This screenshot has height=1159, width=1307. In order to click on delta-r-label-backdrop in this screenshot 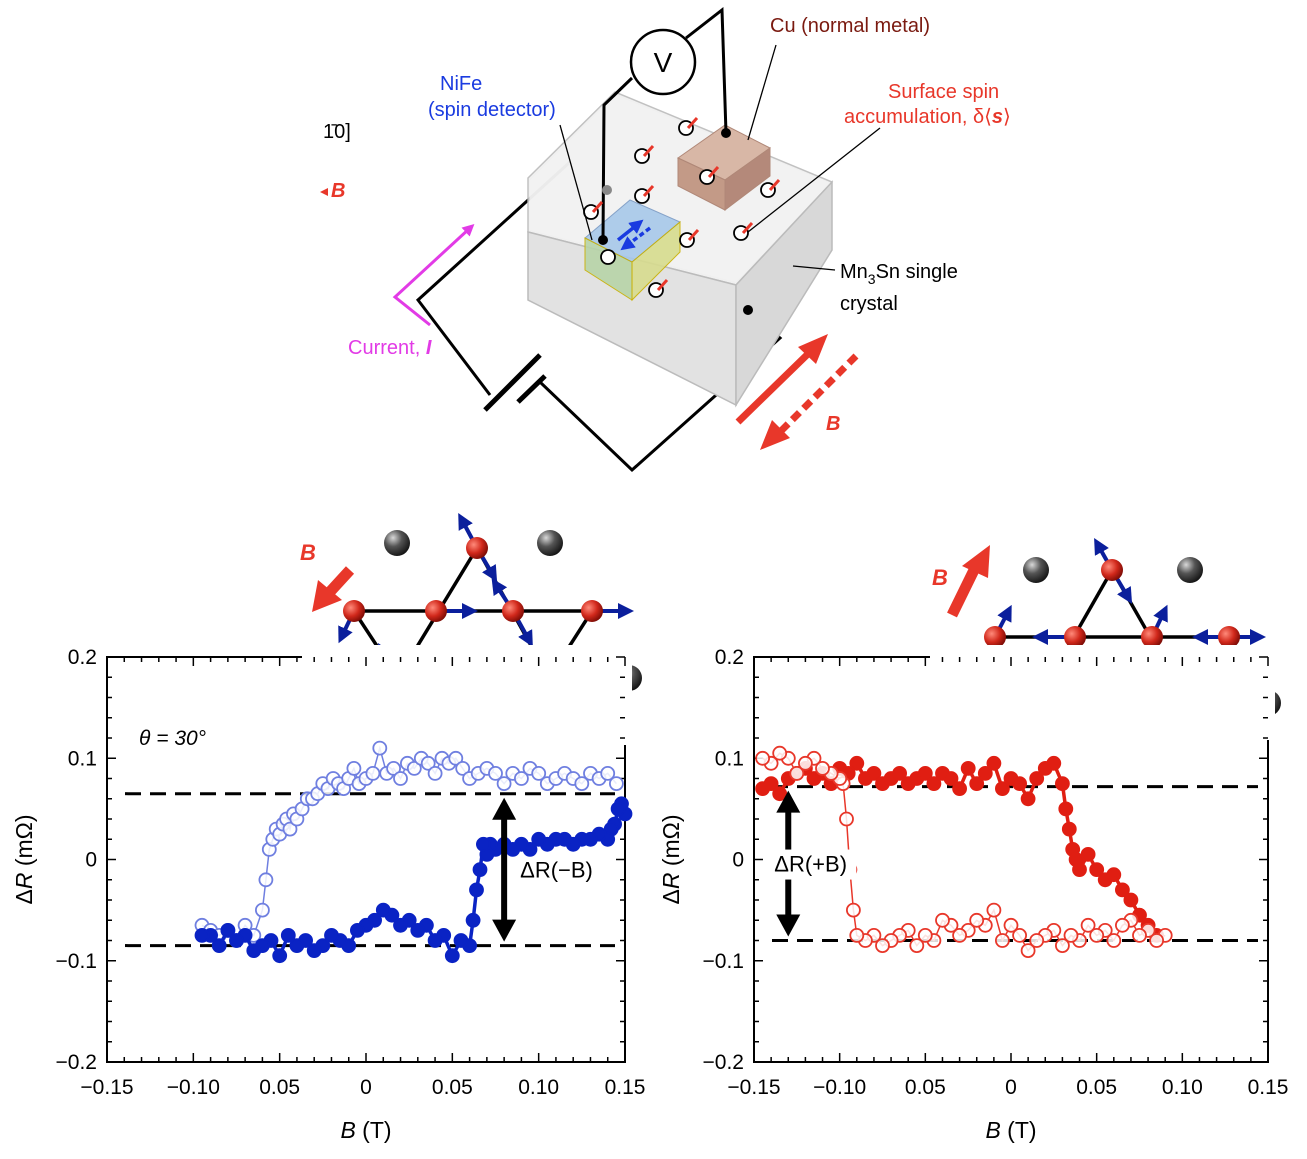, I will do `click(813, 864)`.